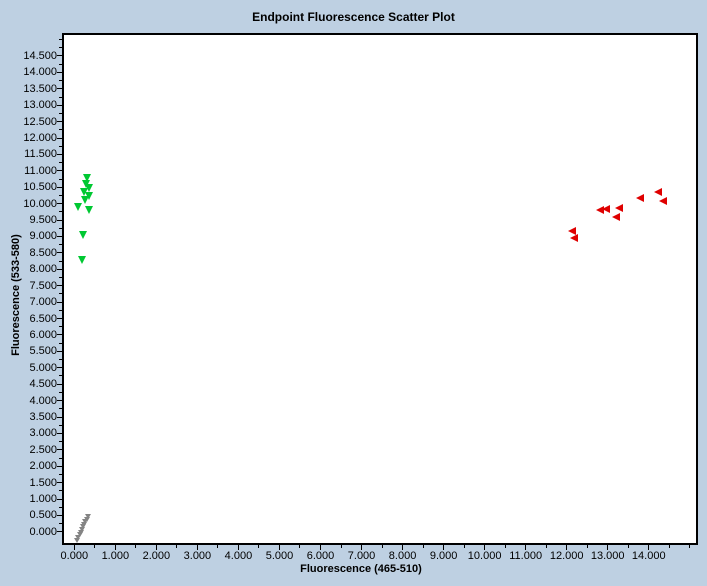 The image size is (707, 586). I want to click on x-tick-label: 6.000, so click(320, 556).